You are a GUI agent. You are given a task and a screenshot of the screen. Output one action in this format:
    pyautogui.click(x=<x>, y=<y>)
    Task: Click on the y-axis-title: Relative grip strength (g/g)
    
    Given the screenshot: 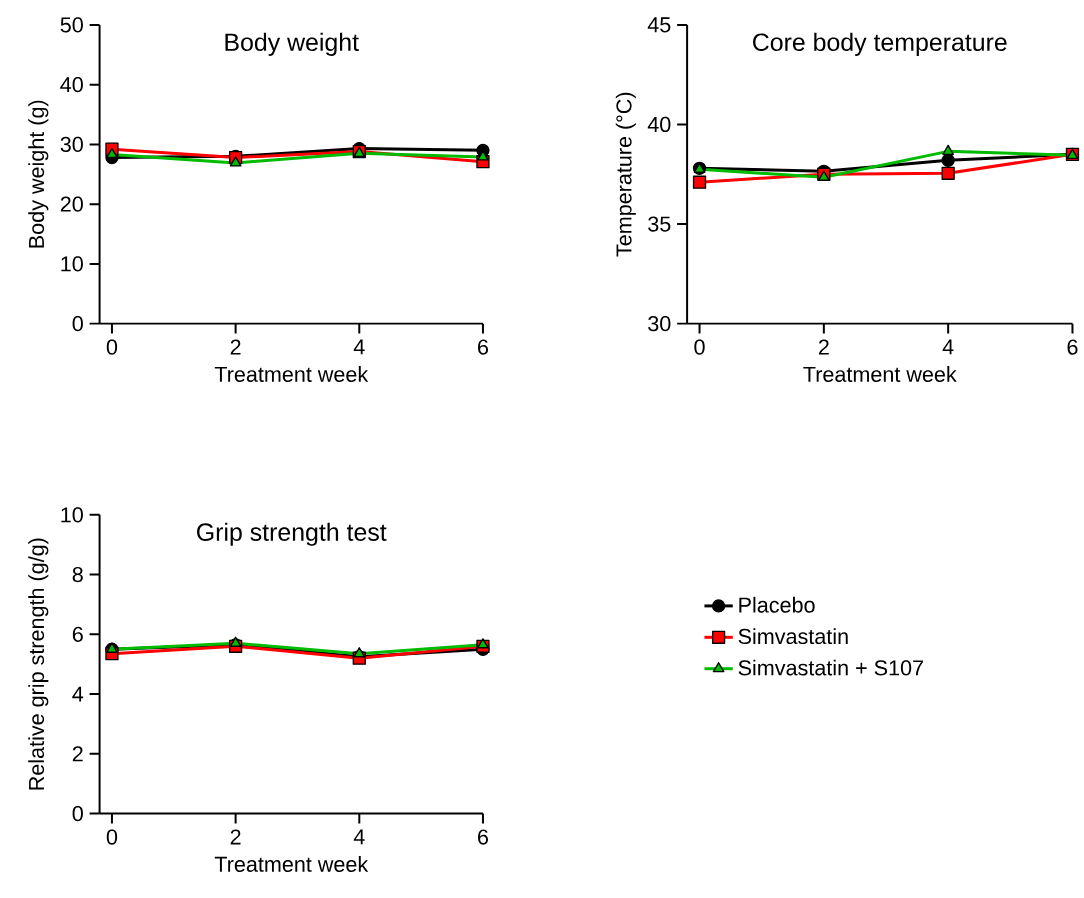 What is the action you would take?
    pyautogui.click(x=38, y=664)
    